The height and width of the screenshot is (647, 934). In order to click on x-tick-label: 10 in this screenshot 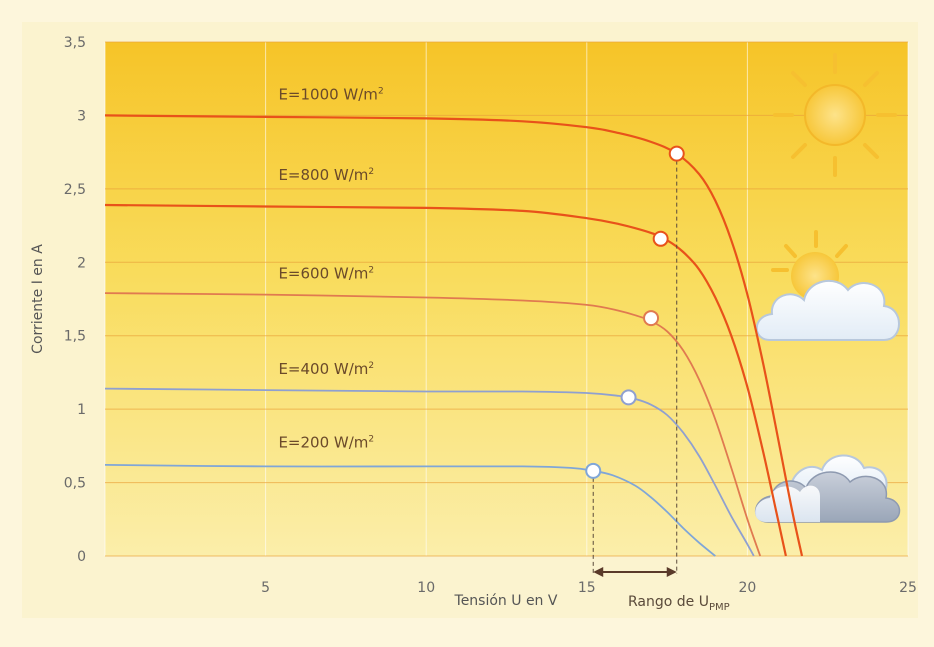, I will do `click(426, 588)`.